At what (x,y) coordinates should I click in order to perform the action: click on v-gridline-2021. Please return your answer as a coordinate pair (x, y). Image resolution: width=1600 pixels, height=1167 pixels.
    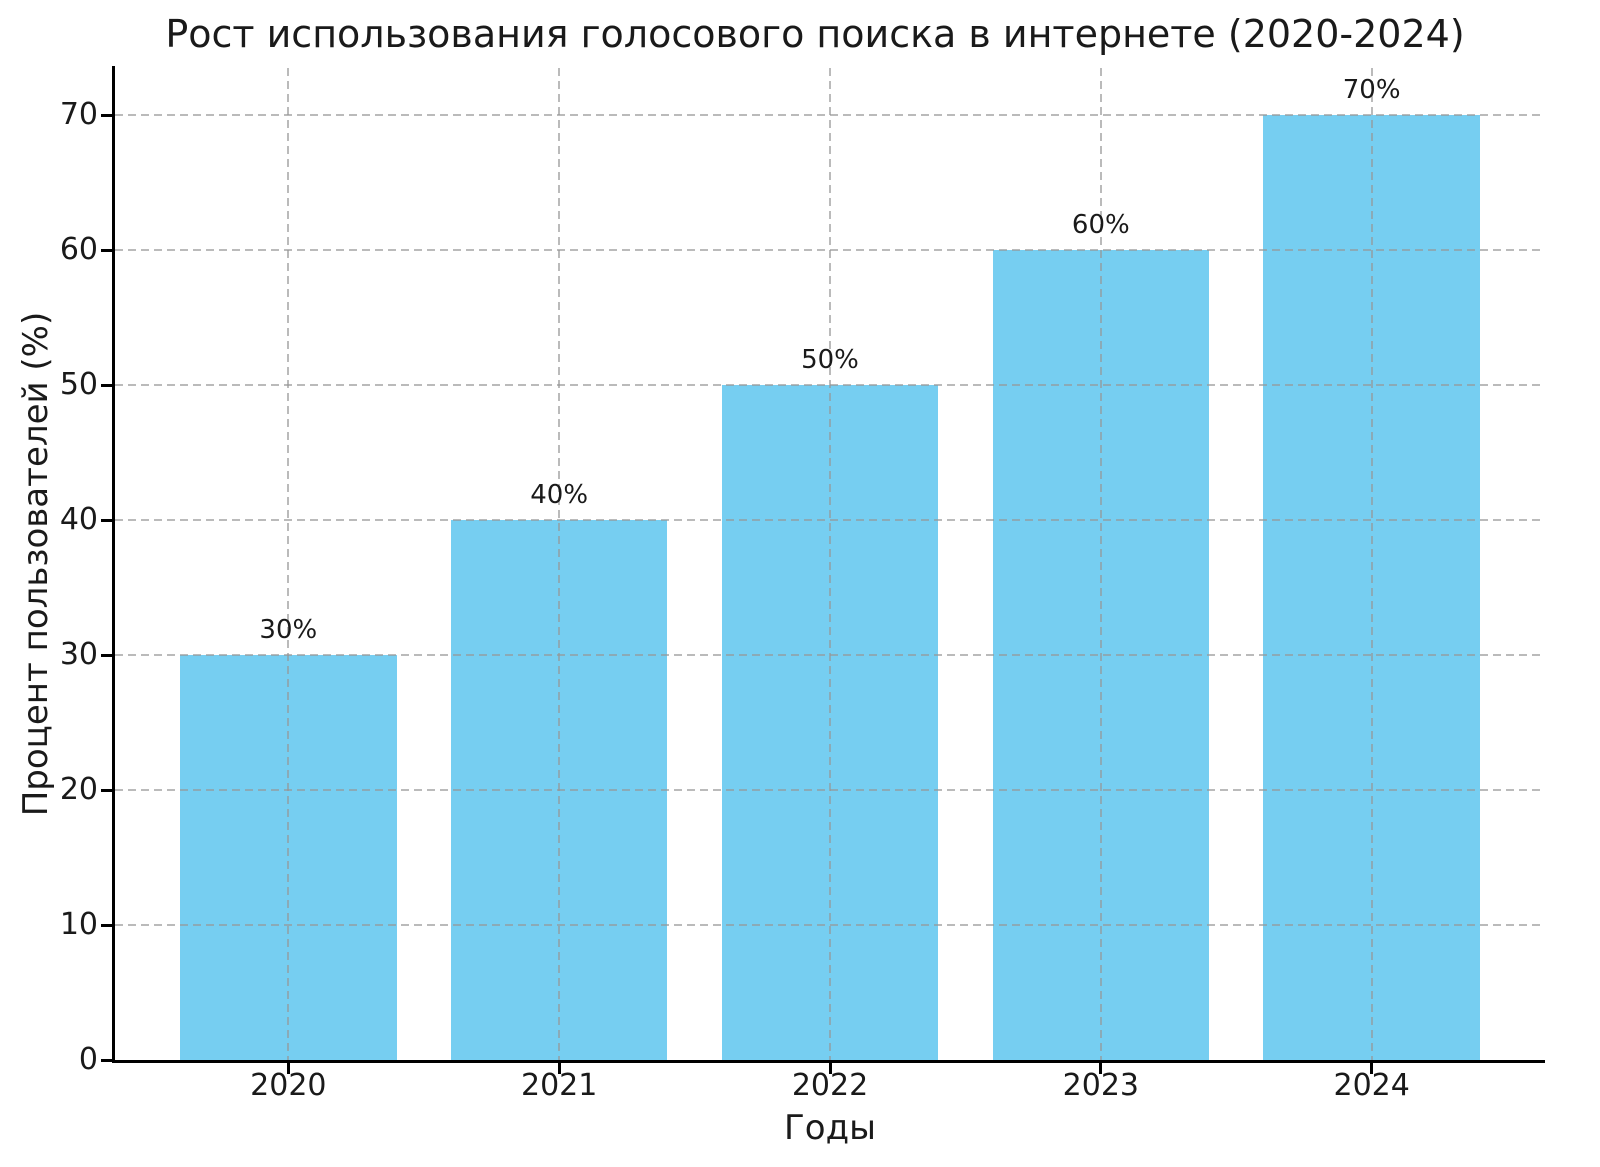
    Looking at the image, I should click on (559, 564).